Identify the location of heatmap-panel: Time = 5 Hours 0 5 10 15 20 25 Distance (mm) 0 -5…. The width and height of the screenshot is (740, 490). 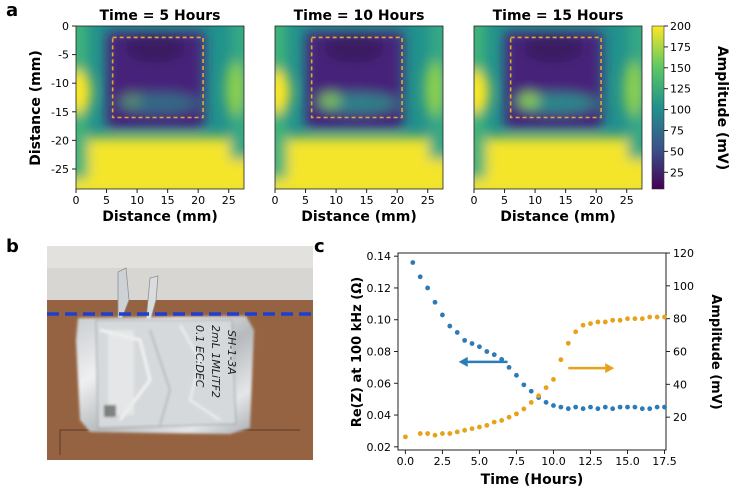
(148, 116).